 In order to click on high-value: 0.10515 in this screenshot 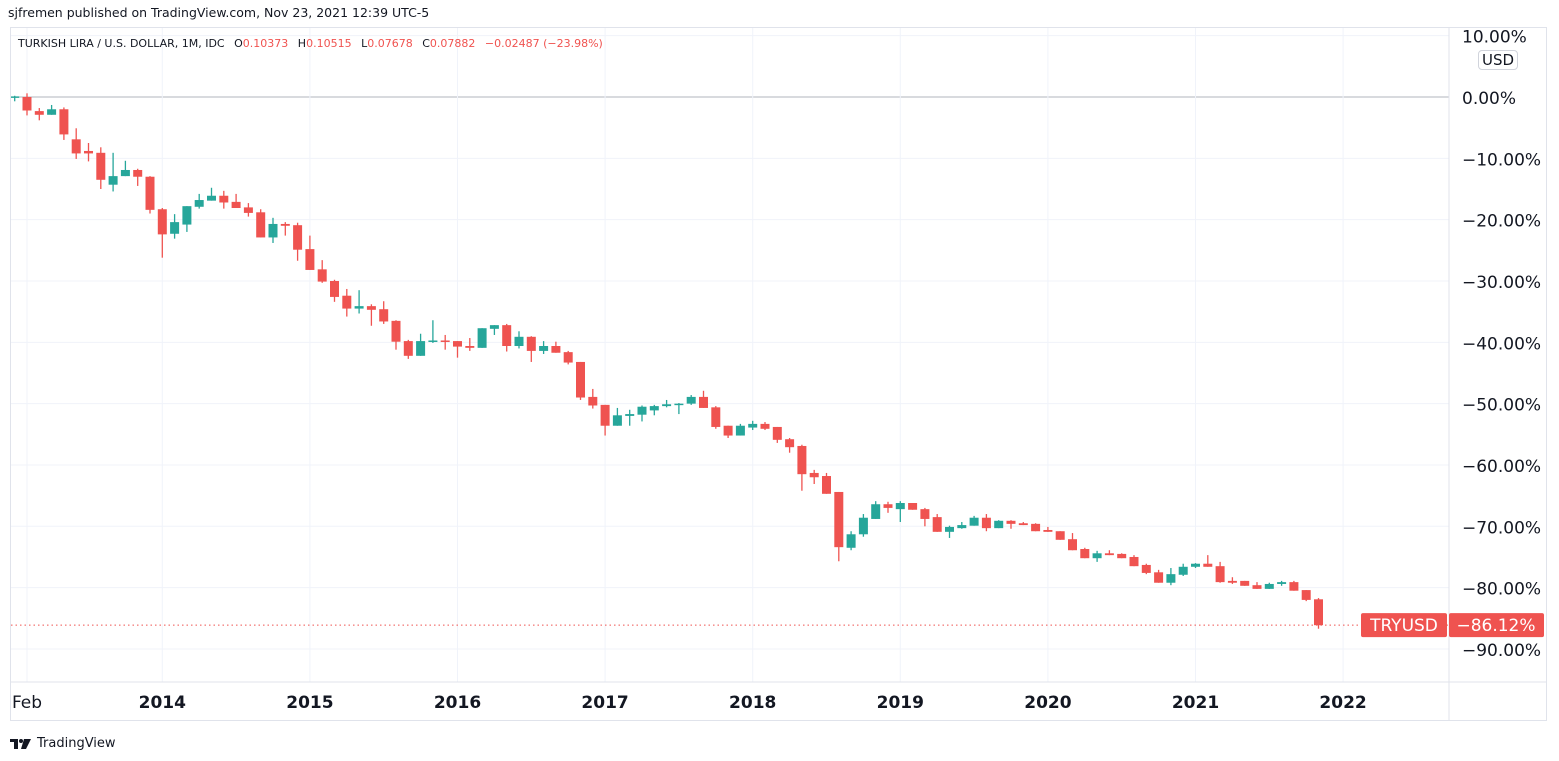, I will do `click(329, 43)`.